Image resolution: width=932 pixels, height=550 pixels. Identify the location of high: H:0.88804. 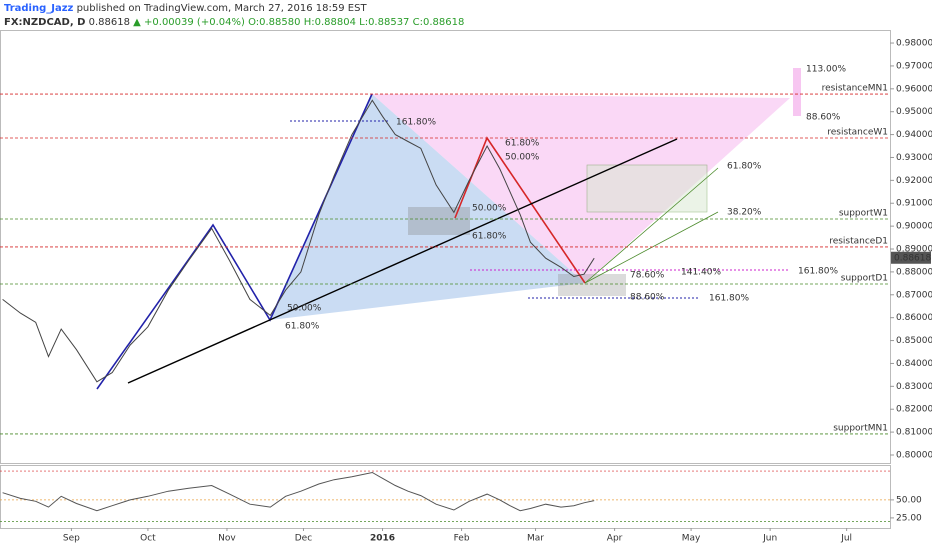
(330, 22).